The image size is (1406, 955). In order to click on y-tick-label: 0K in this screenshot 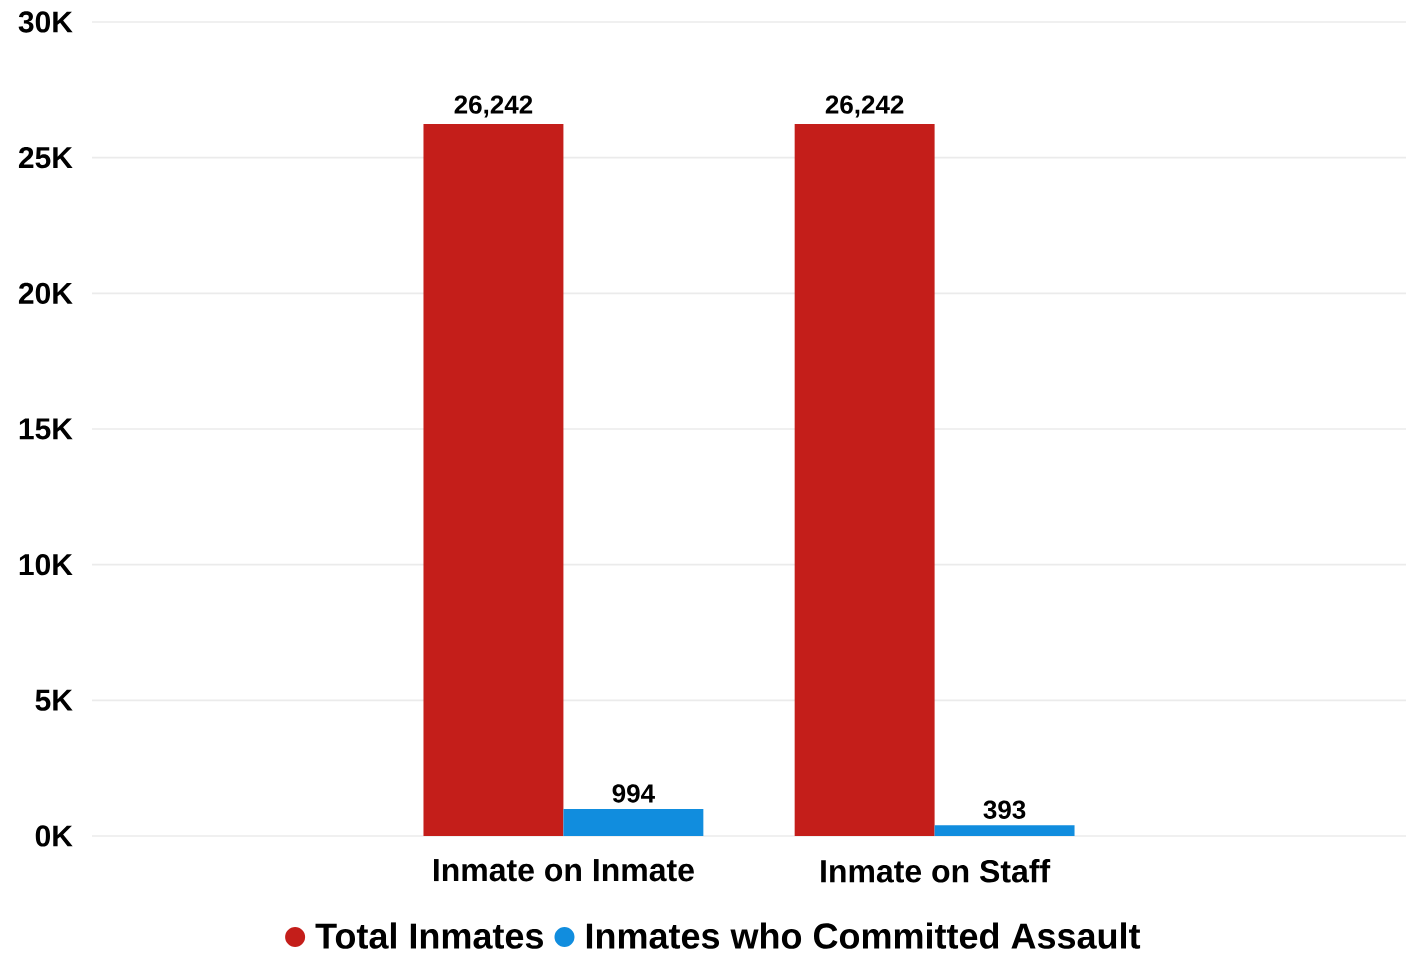, I will do `click(54, 836)`.